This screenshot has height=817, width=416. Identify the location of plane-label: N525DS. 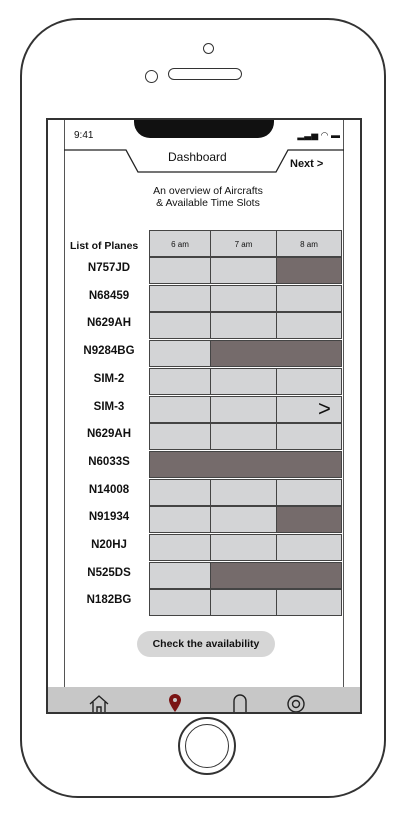
(109, 572).